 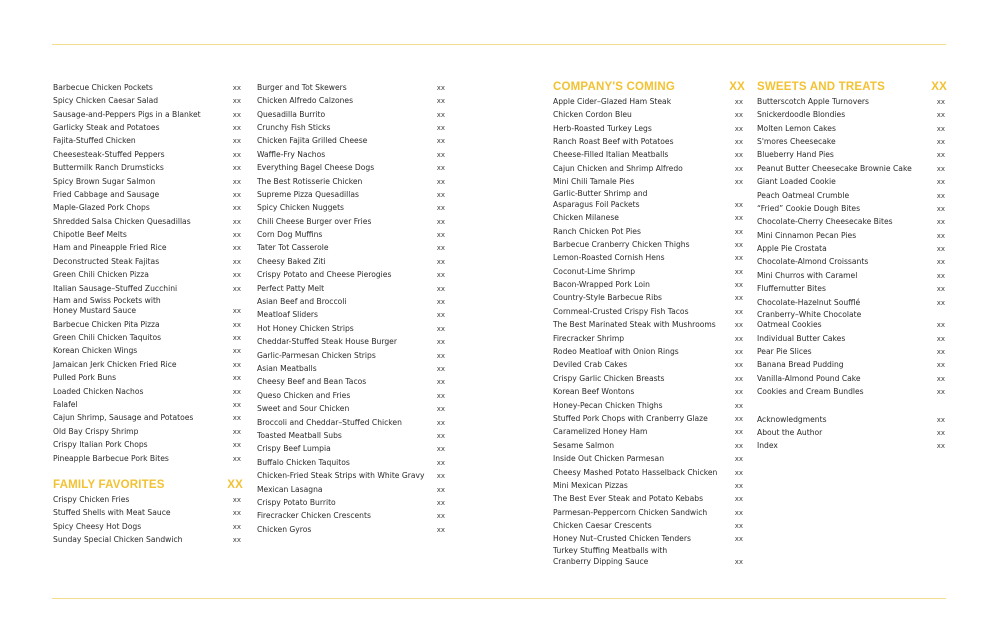 What do you see at coordinates (148, 220) in the screenshot?
I see `toc-entry: Shredded Salsa Chicken Quesadillas xx` at bounding box center [148, 220].